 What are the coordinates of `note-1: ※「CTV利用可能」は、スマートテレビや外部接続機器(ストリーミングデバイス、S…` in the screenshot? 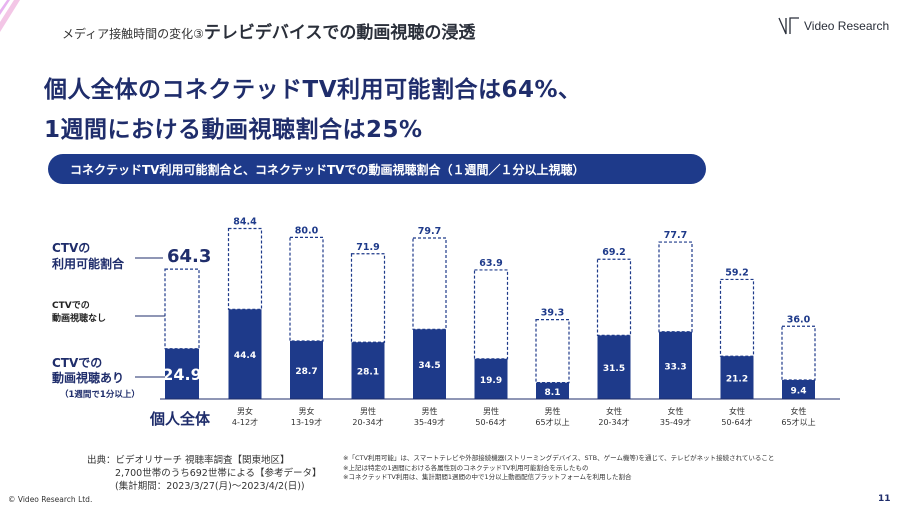 It's located at (559, 458).